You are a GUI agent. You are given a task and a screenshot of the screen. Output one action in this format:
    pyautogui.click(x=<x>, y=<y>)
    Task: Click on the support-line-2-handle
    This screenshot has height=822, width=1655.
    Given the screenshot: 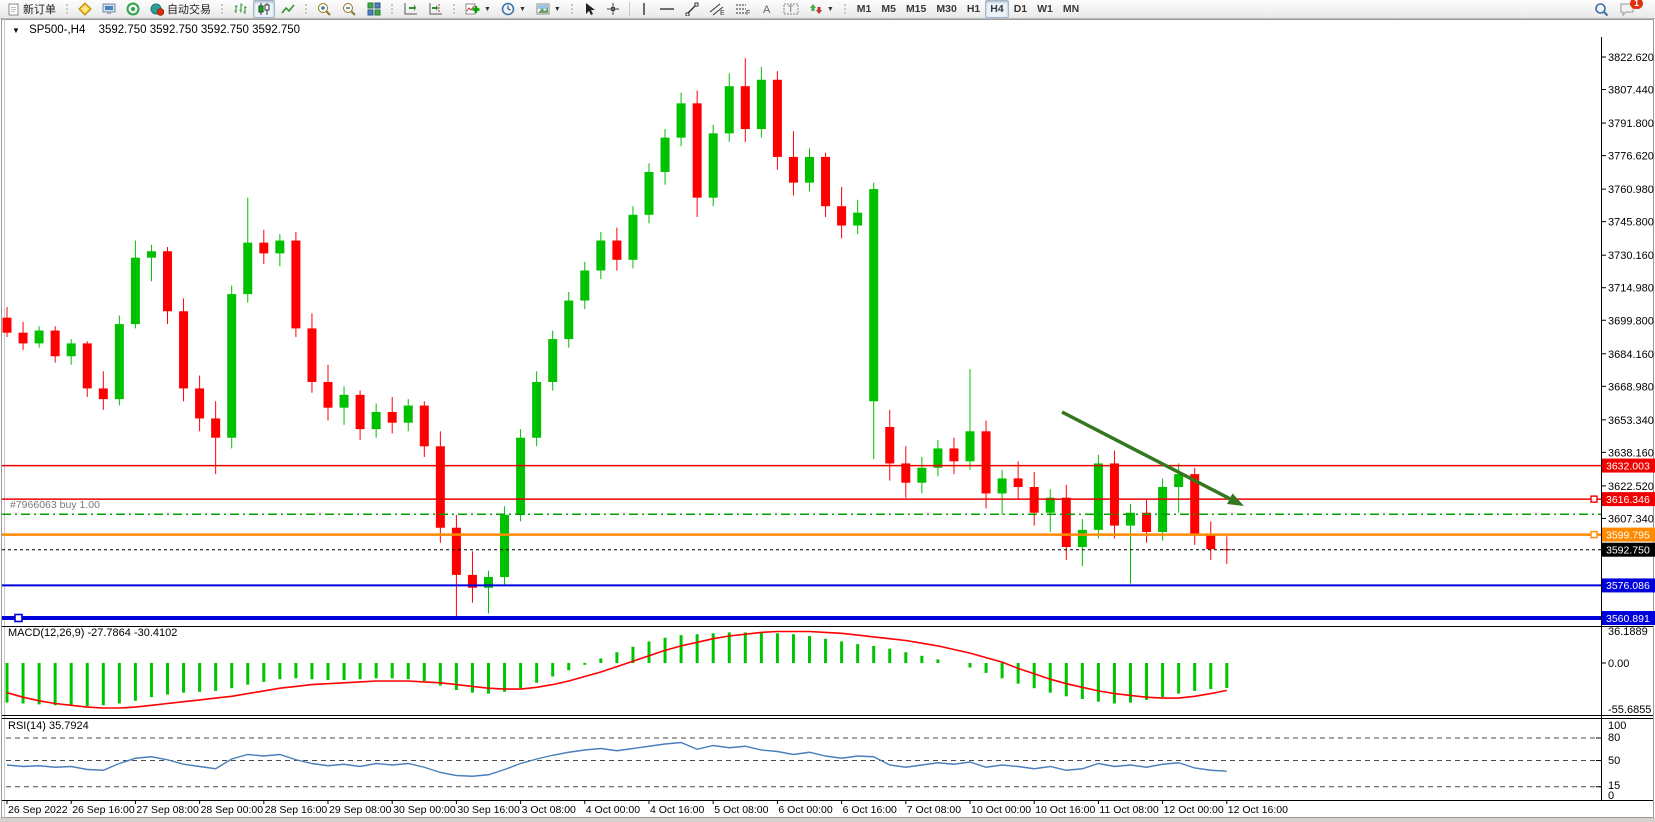 What is the action you would take?
    pyautogui.click(x=18, y=618)
    